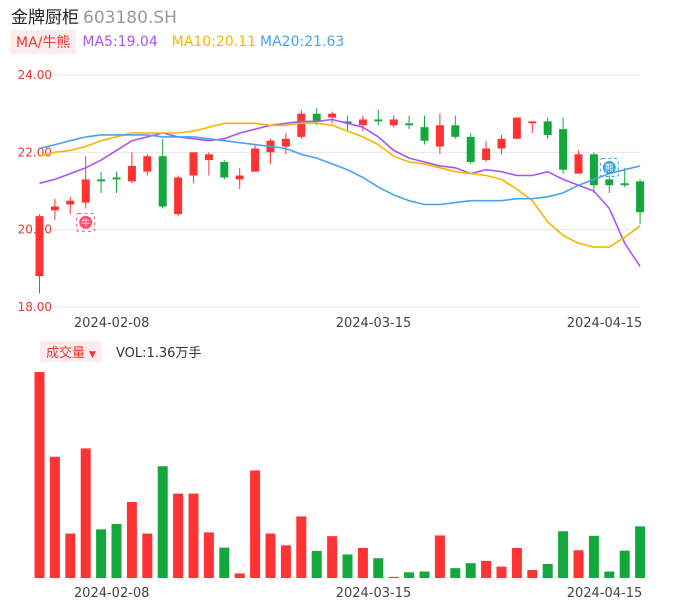 The height and width of the screenshot is (606, 686). What do you see at coordinates (158, 353) in the screenshot?
I see `volume-value: VOL:1.36万手` at bounding box center [158, 353].